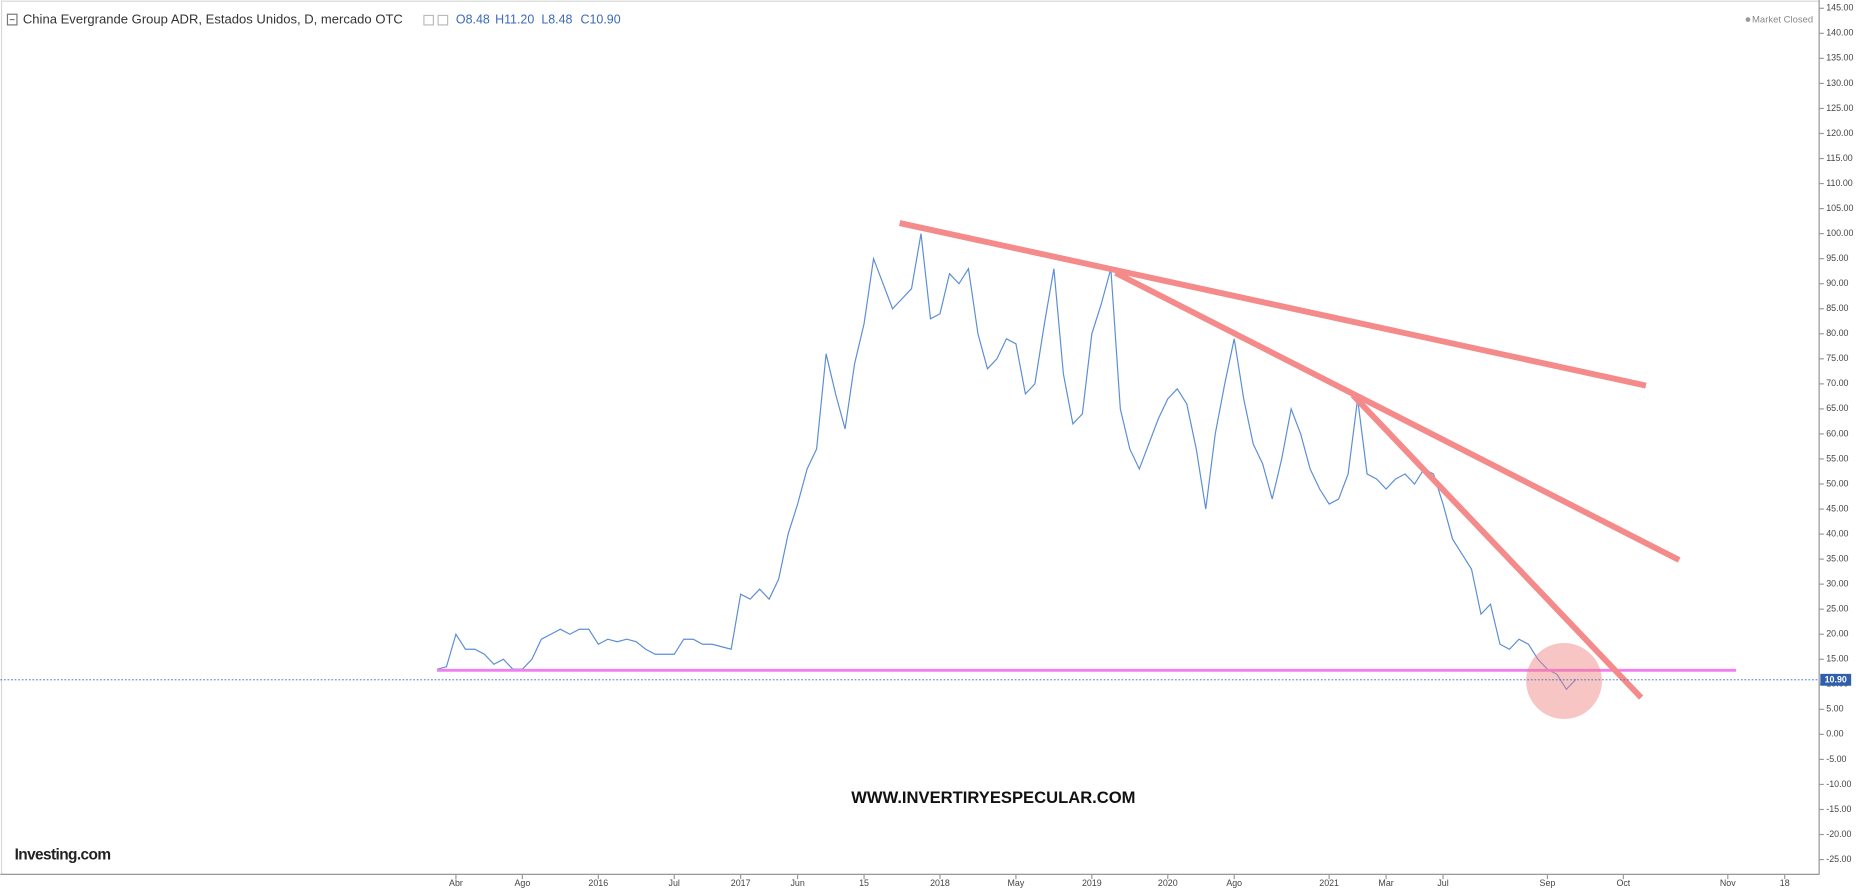 This screenshot has height=891, width=1861. Describe the element at coordinates (1564, 681) in the screenshot. I see `highlight-circle` at that location.